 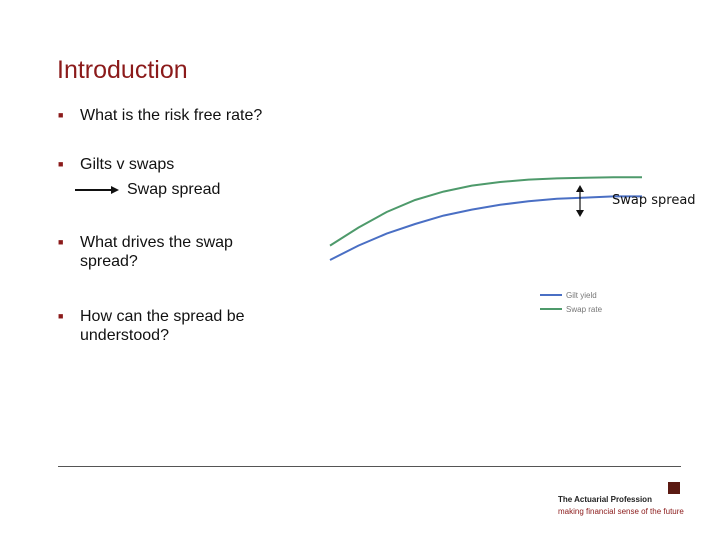 I want to click on org-tagline: making financial sense of the future, so click(x=621, y=511).